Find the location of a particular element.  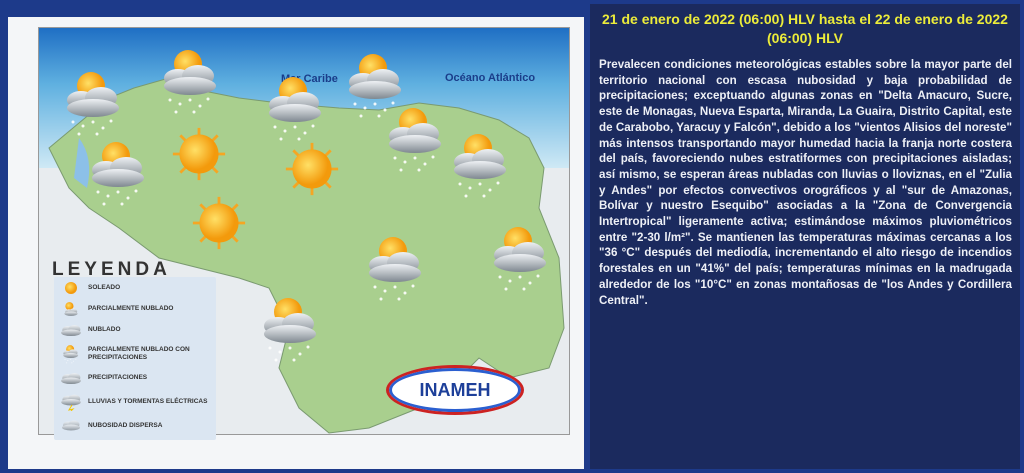

legend-title: LEYENDA is located at coordinates (111, 269).